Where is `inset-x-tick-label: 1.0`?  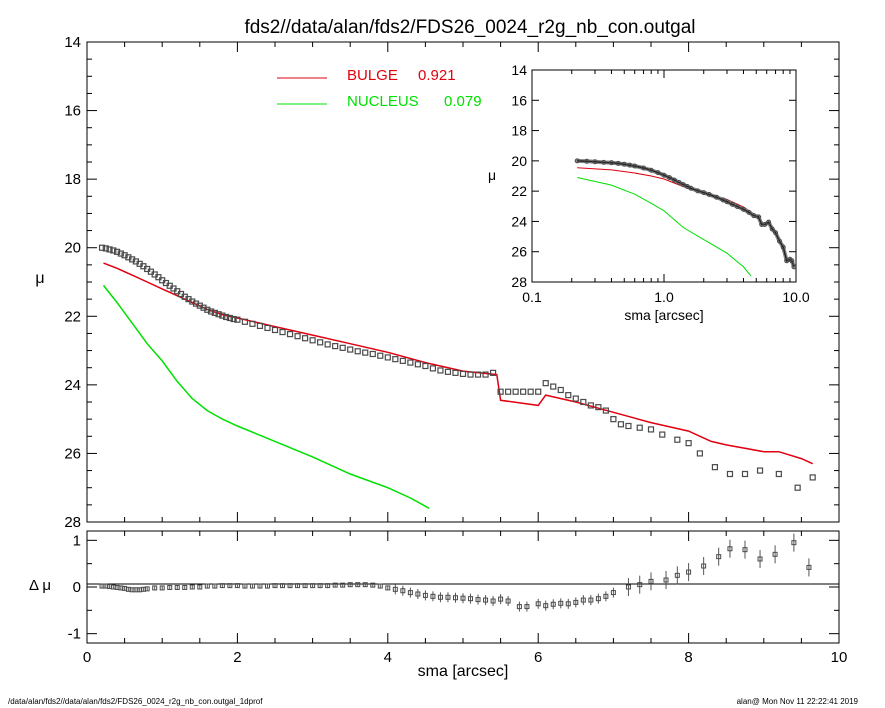
inset-x-tick-label: 1.0 is located at coordinates (664, 297).